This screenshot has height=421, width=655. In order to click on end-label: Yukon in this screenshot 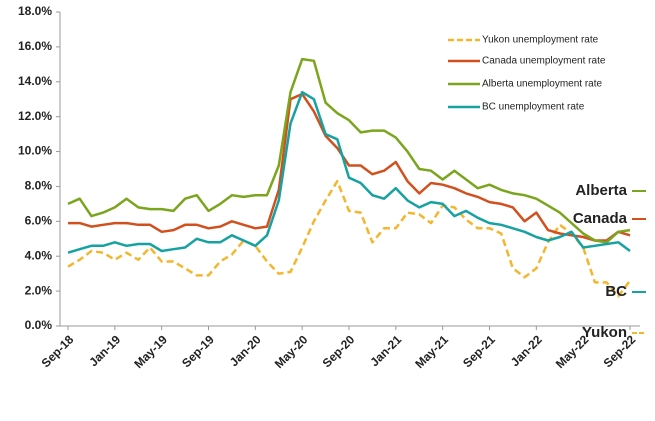, I will do `click(604, 332)`.